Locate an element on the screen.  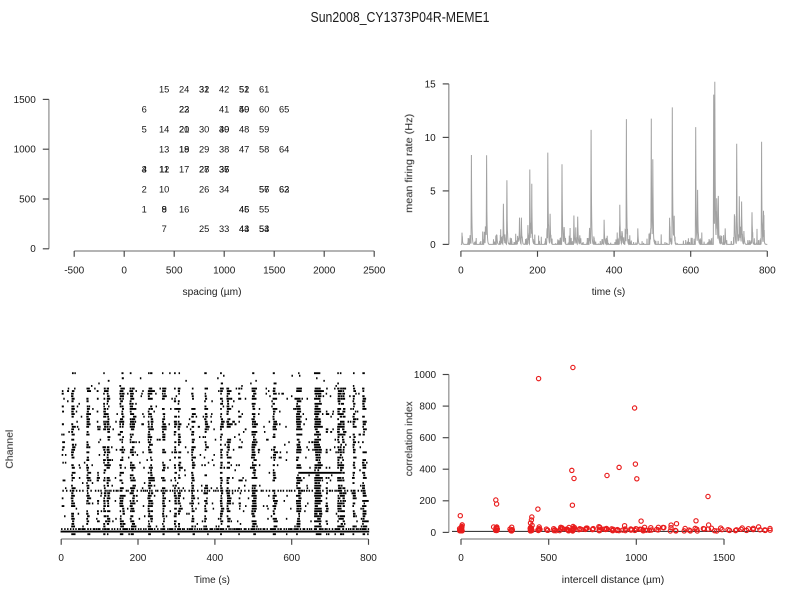
svg-text: 9 is located at coordinates (164, 209).